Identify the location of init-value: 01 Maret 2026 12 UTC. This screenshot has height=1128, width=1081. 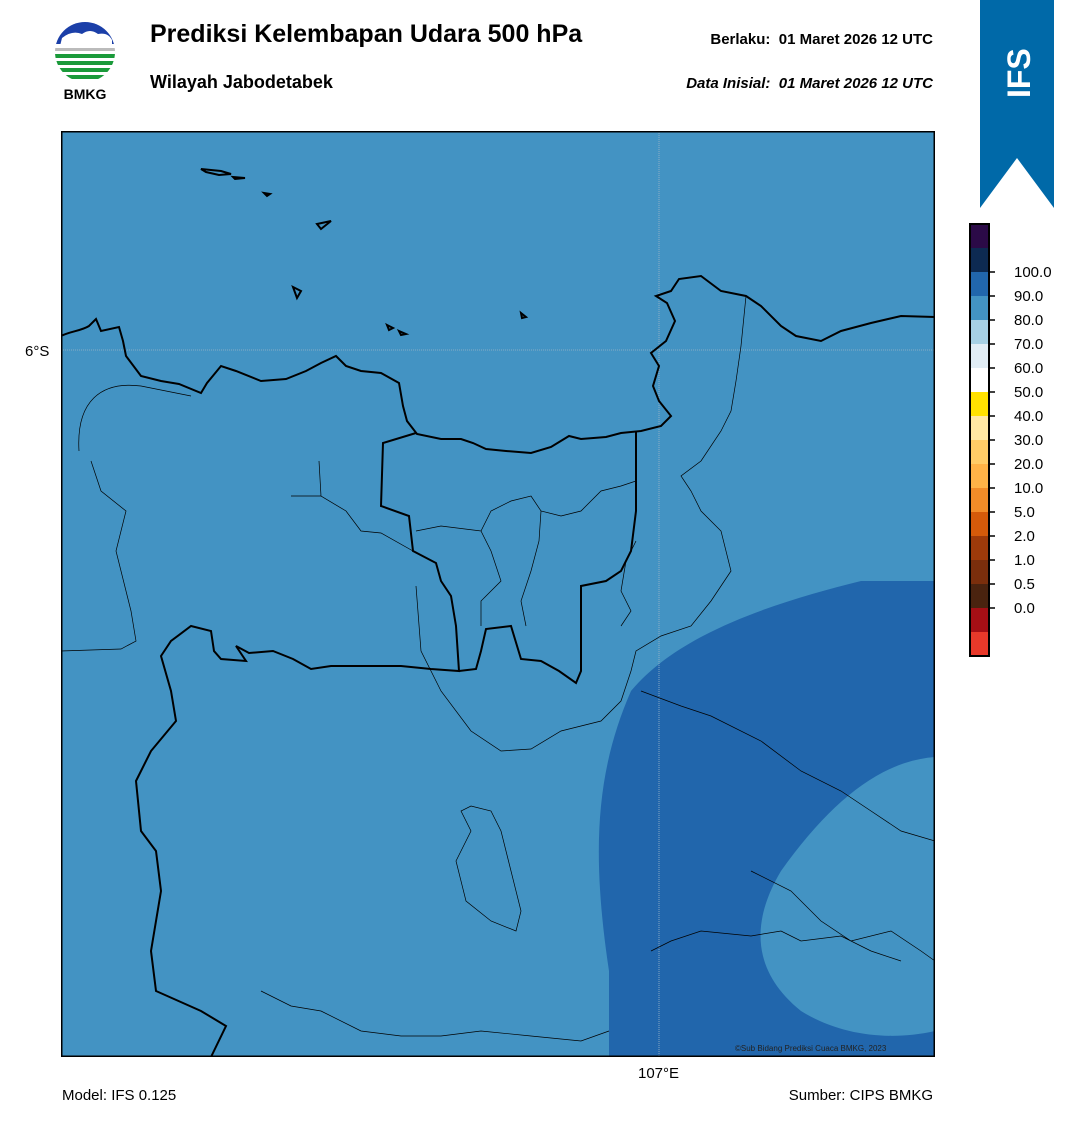
(855, 83).